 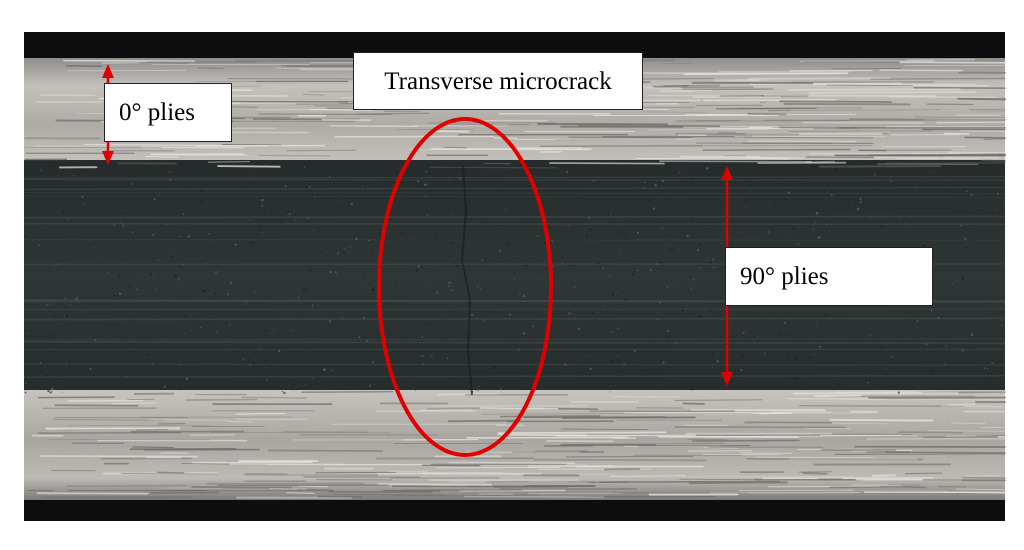 I want to click on zero-plies-text: 0° plies, so click(x=157, y=112).